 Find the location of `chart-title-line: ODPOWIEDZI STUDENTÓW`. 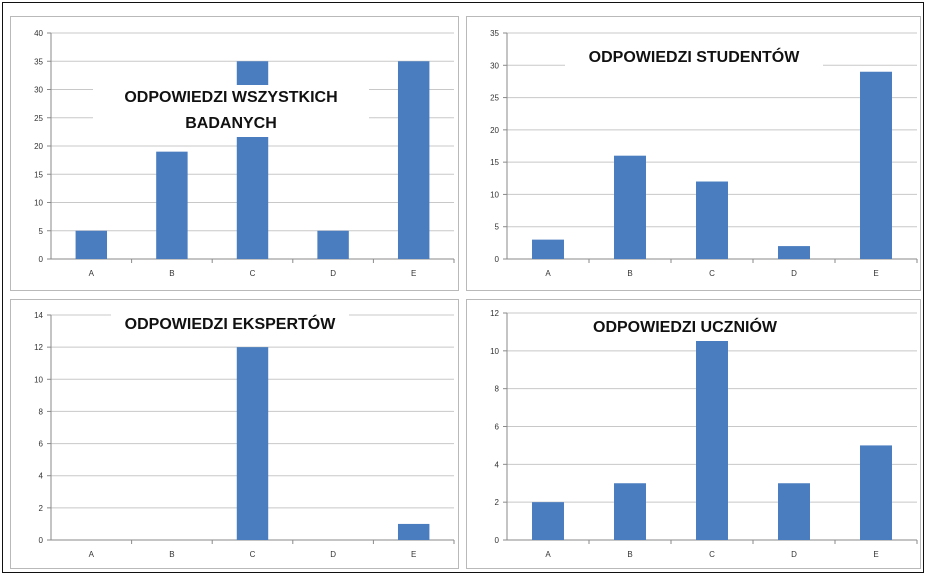

chart-title-line: ODPOWIEDZI STUDENTÓW is located at coordinates (694, 57).